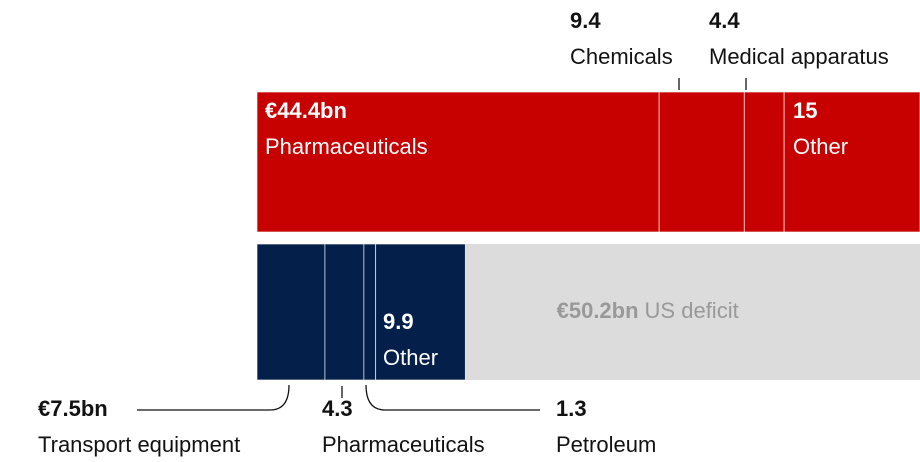 The width and height of the screenshot is (920, 462). I want to click on value-label: 9.4, so click(585, 20).